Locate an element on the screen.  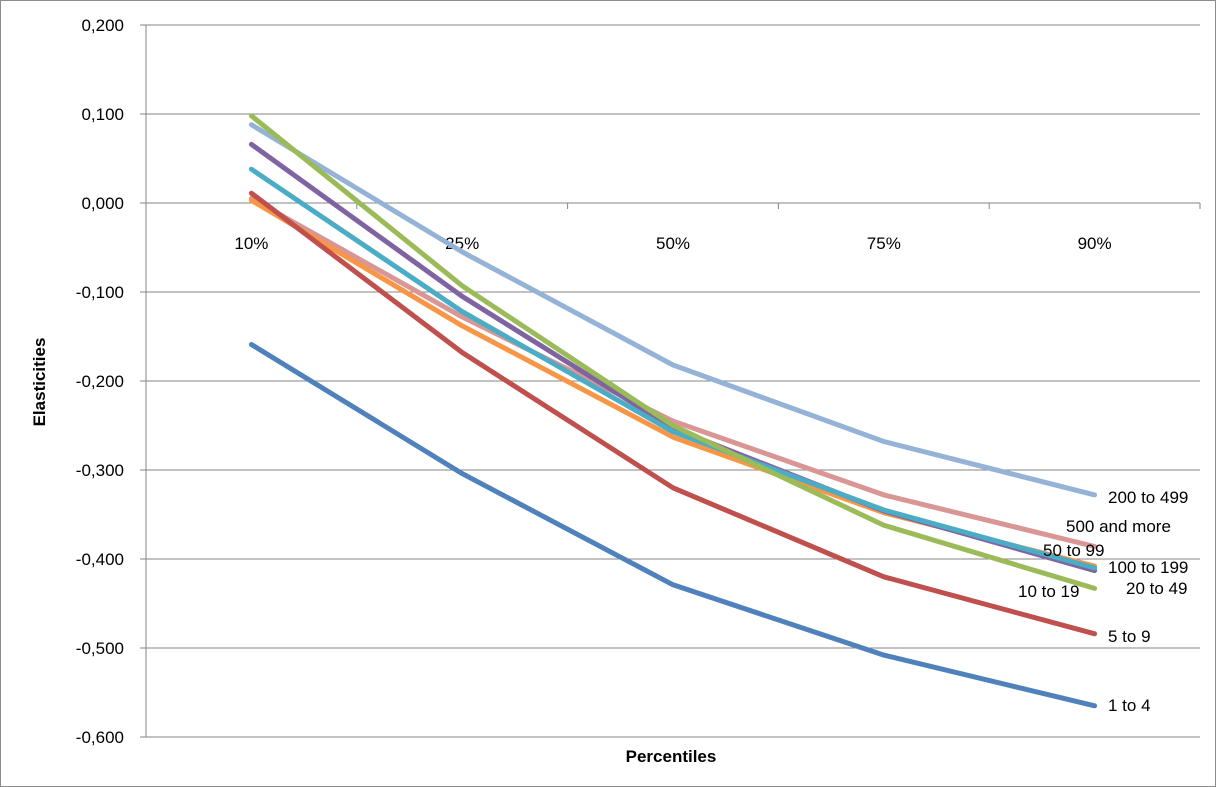
y-tick-label: -0,200 is located at coordinates (100, 381).